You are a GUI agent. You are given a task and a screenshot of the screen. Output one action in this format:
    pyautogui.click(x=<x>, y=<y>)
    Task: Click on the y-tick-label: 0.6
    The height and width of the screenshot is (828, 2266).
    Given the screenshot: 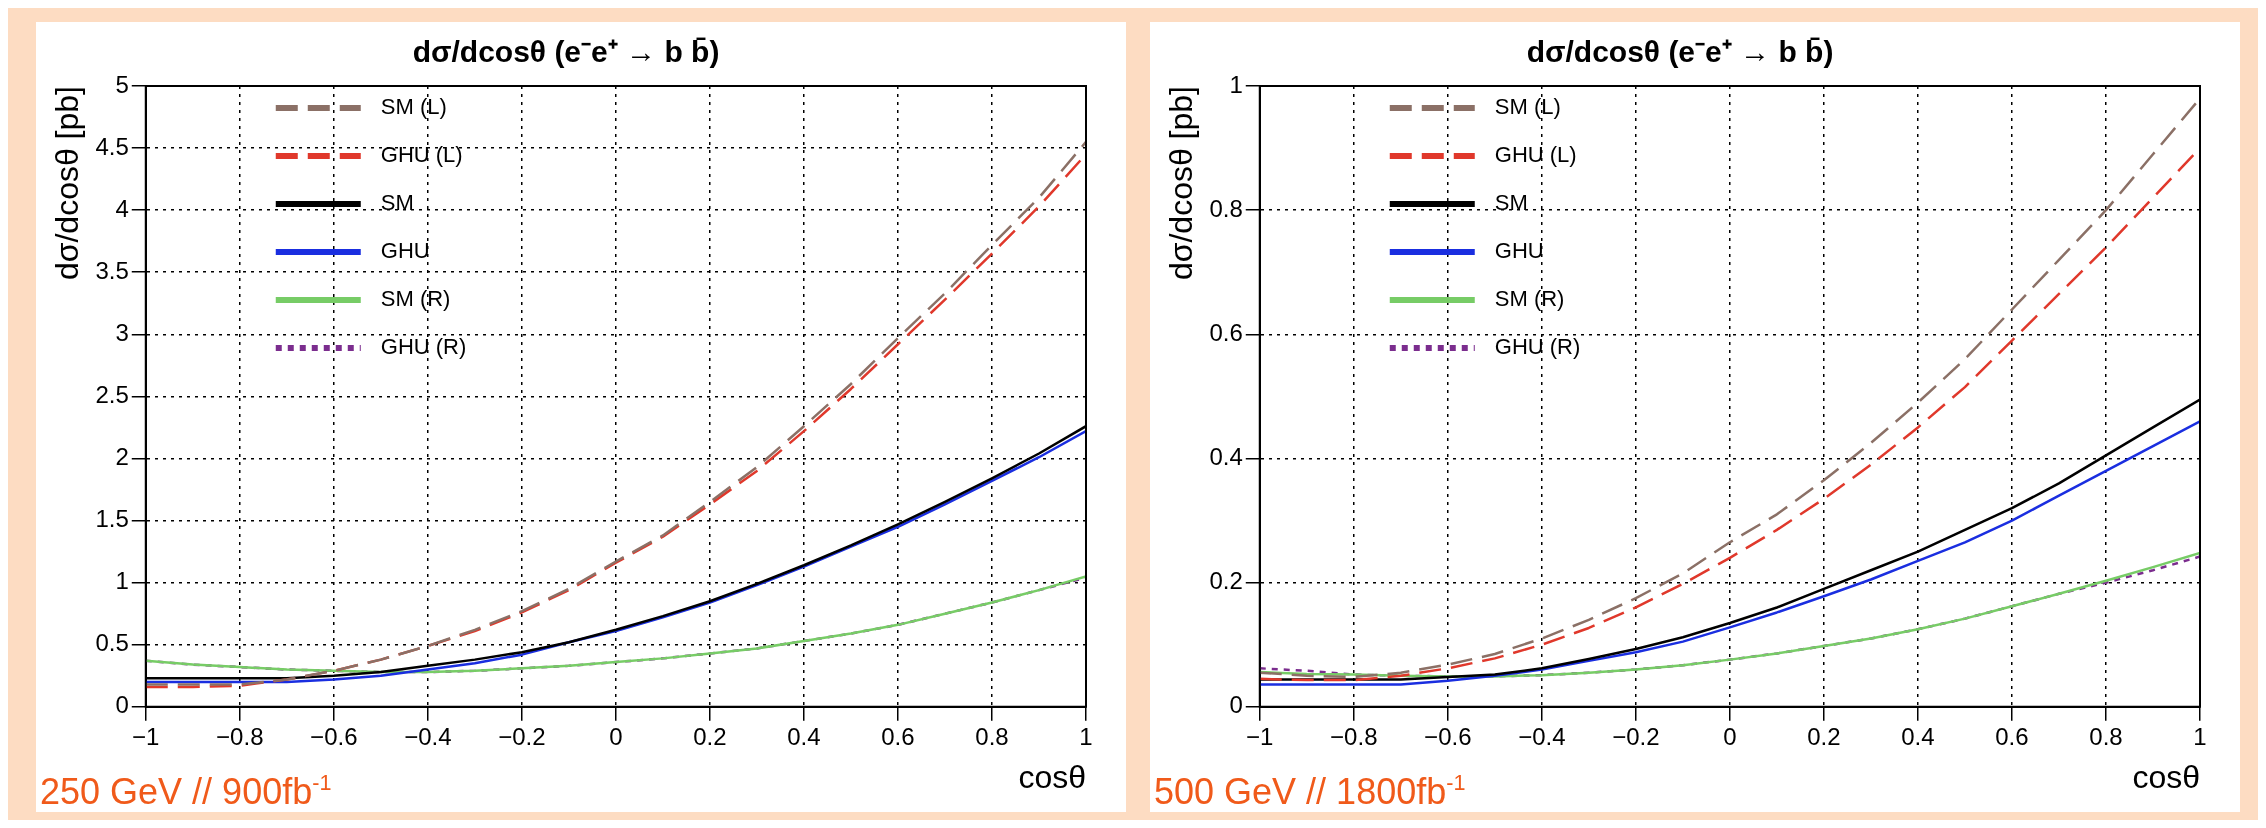 What is the action you would take?
    pyautogui.click(x=1226, y=332)
    